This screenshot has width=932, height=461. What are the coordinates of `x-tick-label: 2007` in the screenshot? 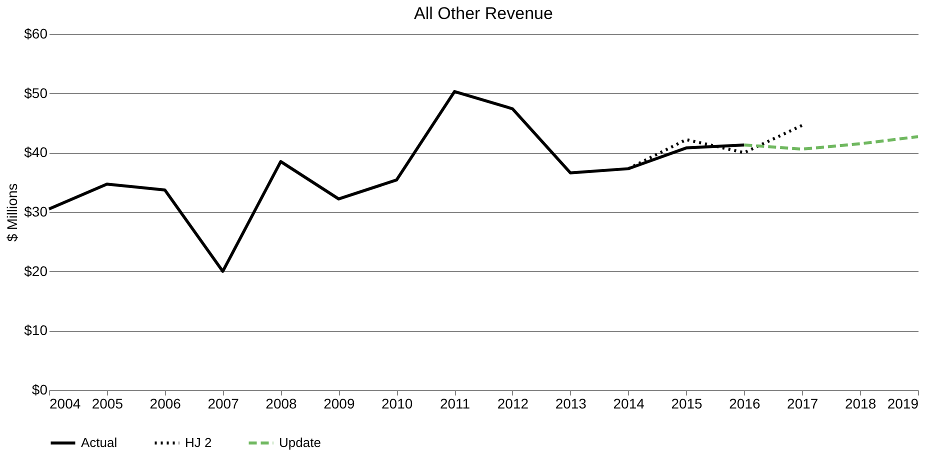 It's located at (224, 404).